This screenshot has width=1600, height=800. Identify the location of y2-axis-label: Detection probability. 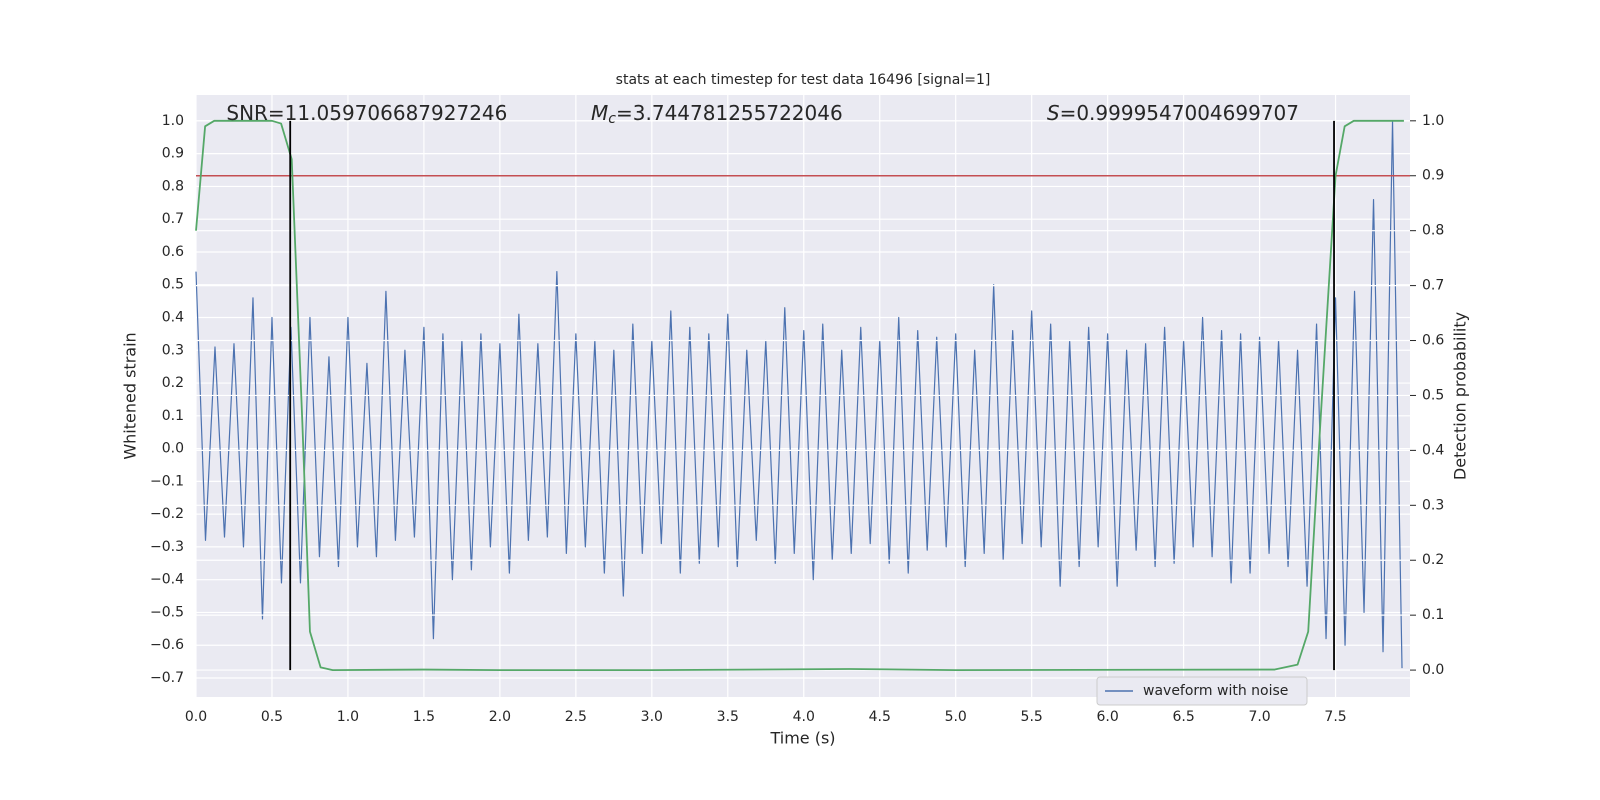
(1460, 396).